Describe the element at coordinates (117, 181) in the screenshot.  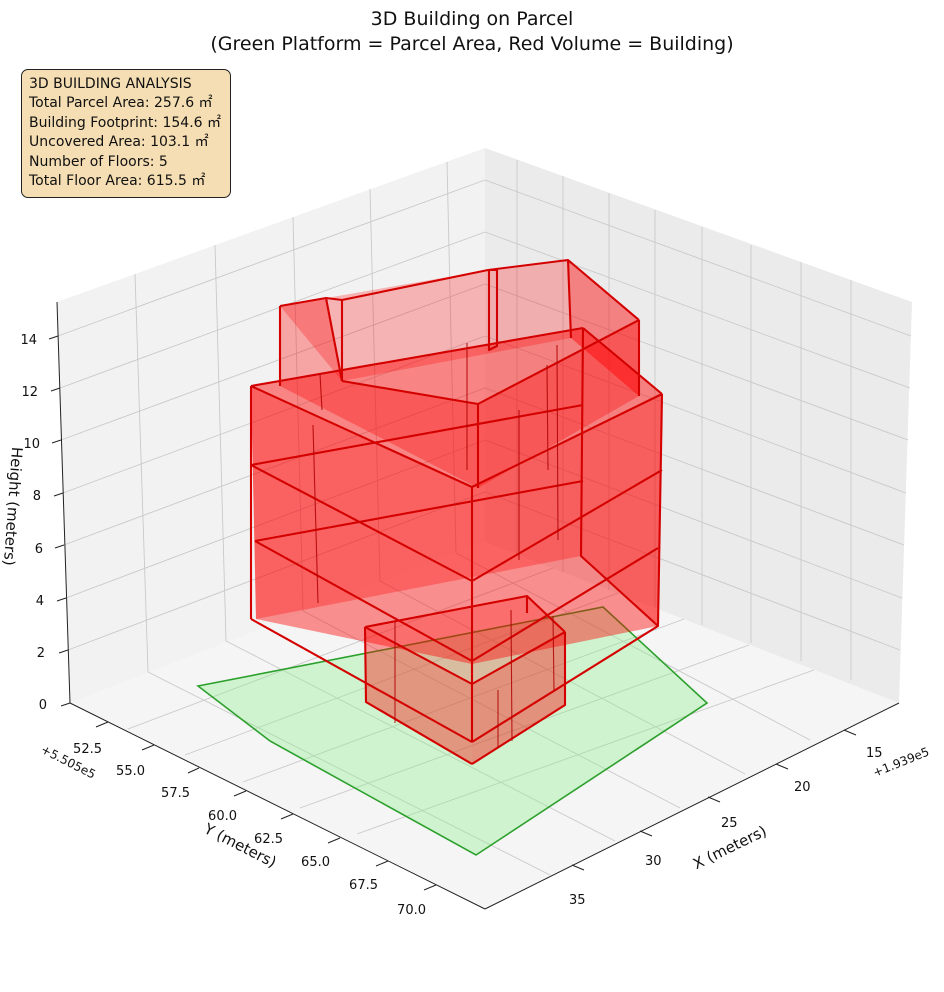
I see `info-total-floor-area: Total Floor Area: 615.5 ㎡` at that location.